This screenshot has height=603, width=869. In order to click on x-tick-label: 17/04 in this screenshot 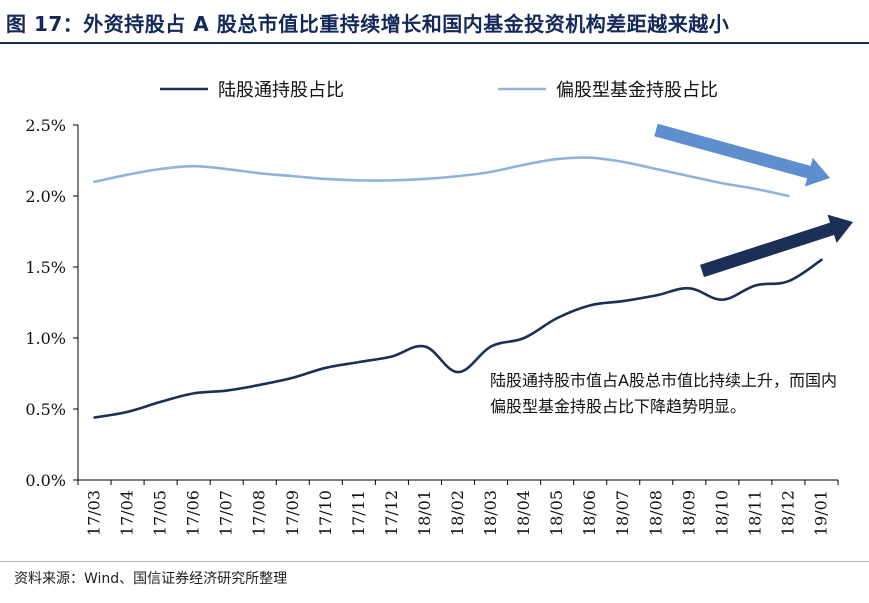, I will do `click(127, 513)`.